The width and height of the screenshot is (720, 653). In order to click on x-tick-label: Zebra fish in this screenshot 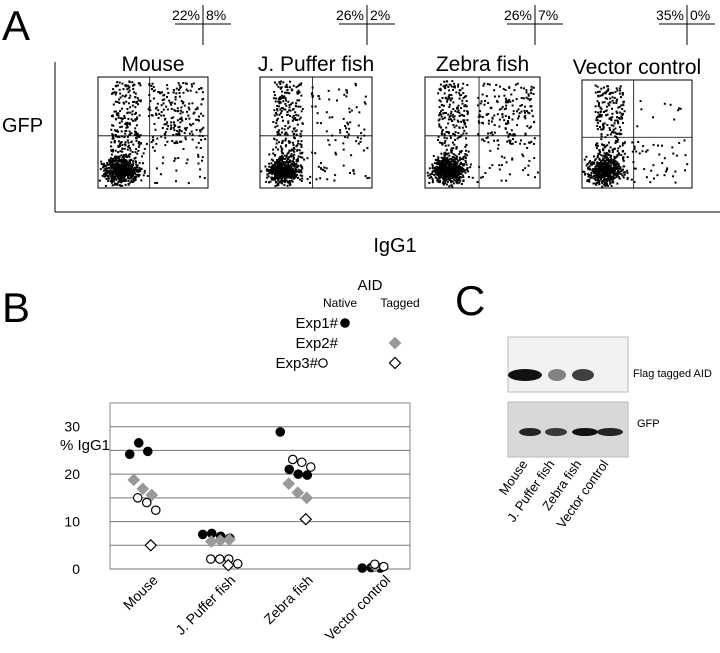, I will do `click(288, 599)`.